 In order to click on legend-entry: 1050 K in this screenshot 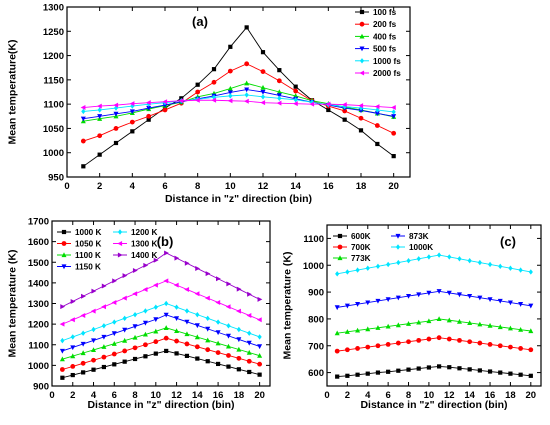, I will do `click(88, 244)`.